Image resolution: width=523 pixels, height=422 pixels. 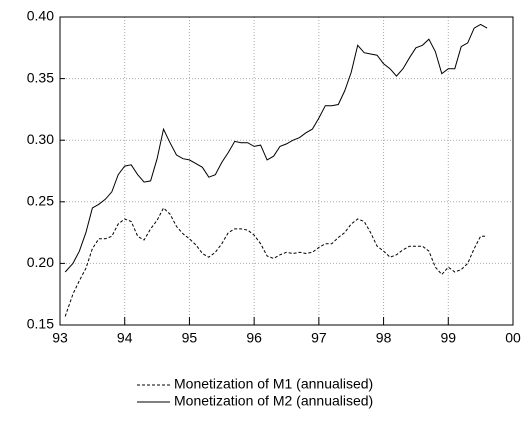 I want to click on y-tick-label: 0.25, so click(x=40, y=201).